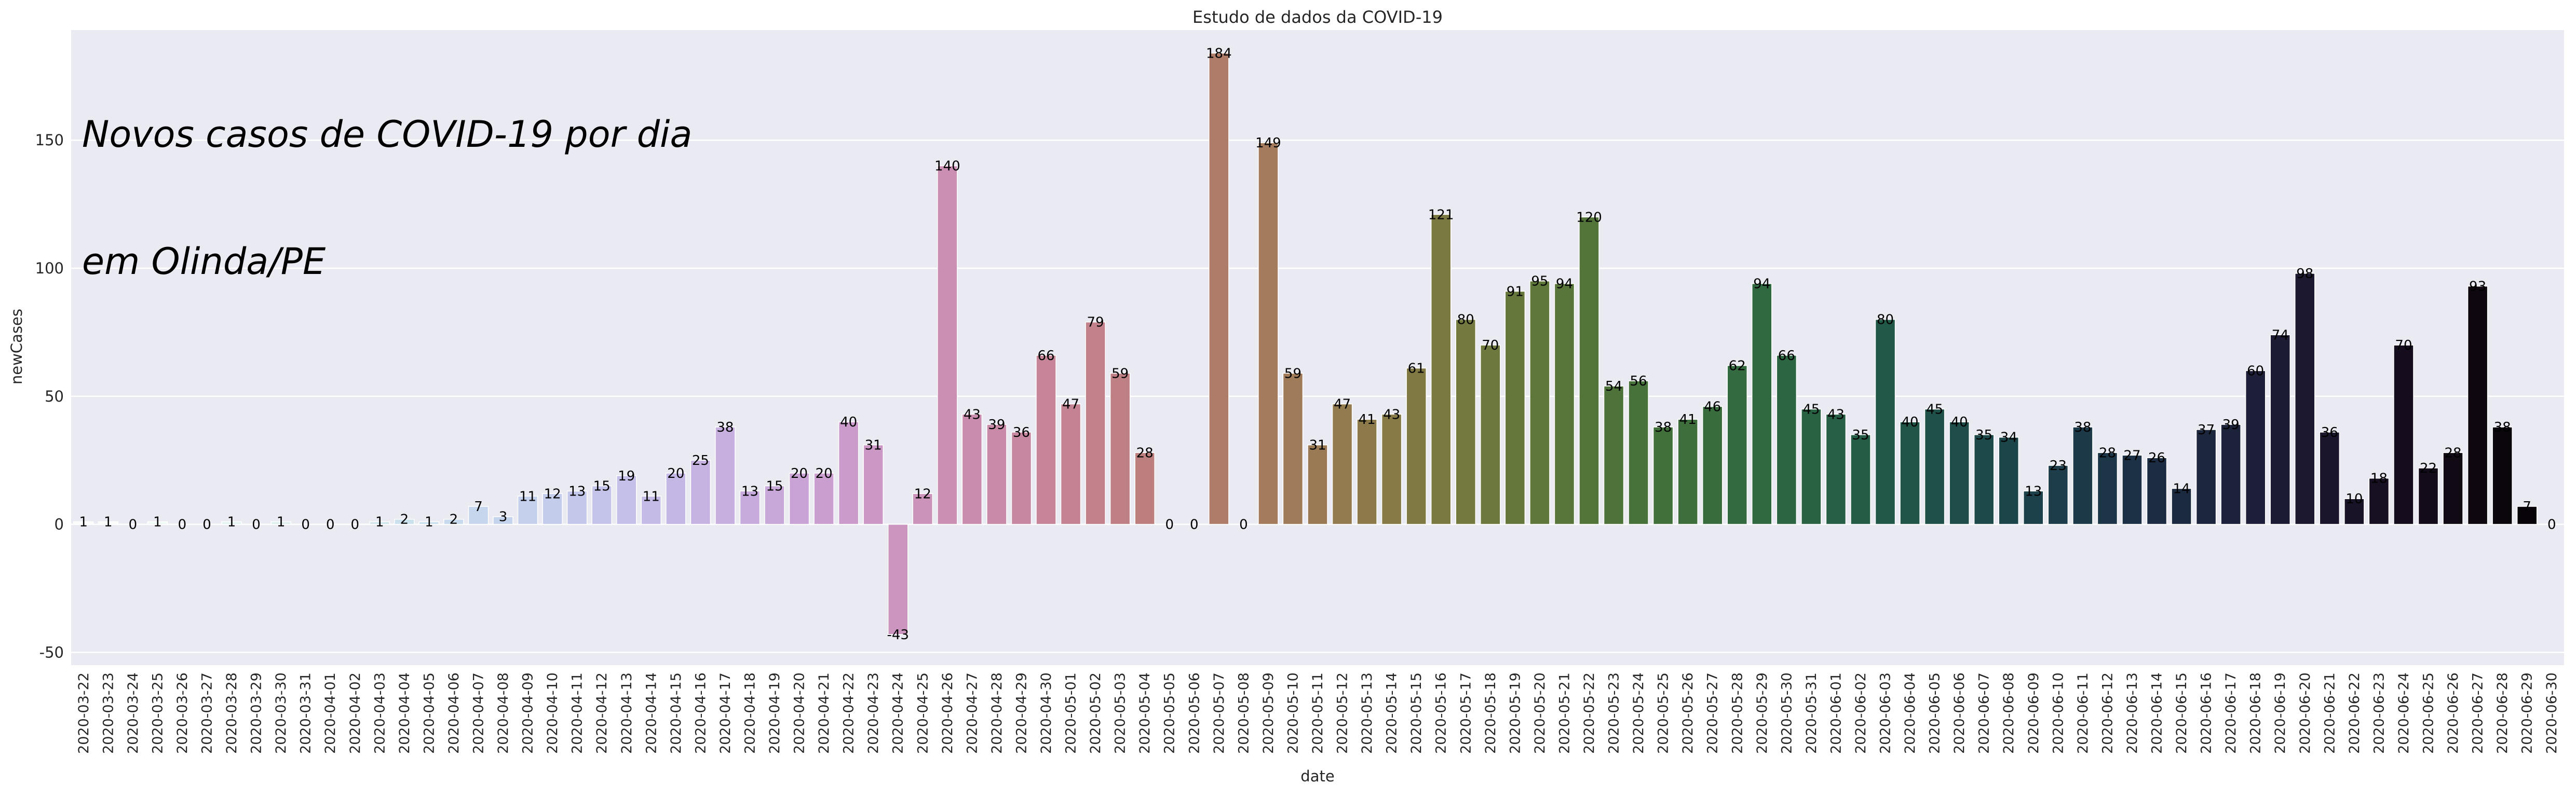 Image resolution: width=2576 pixels, height=798 pixels. What do you see at coordinates (1959, 713) in the screenshot?
I see `x-tick-label: 2020-06-06` at bounding box center [1959, 713].